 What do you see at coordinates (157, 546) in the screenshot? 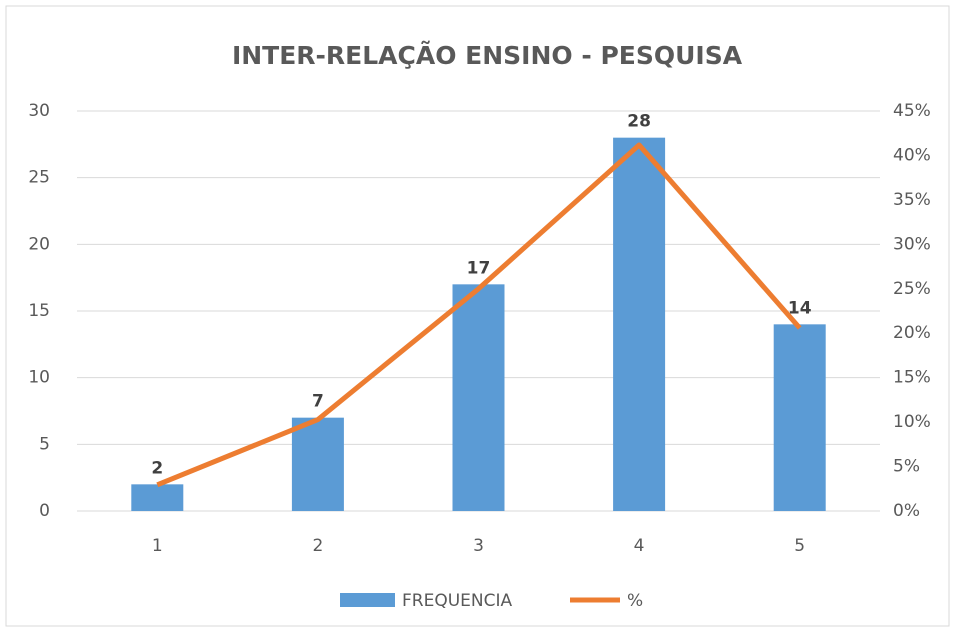
I see `x-tick-label: 1` at bounding box center [157, 546].